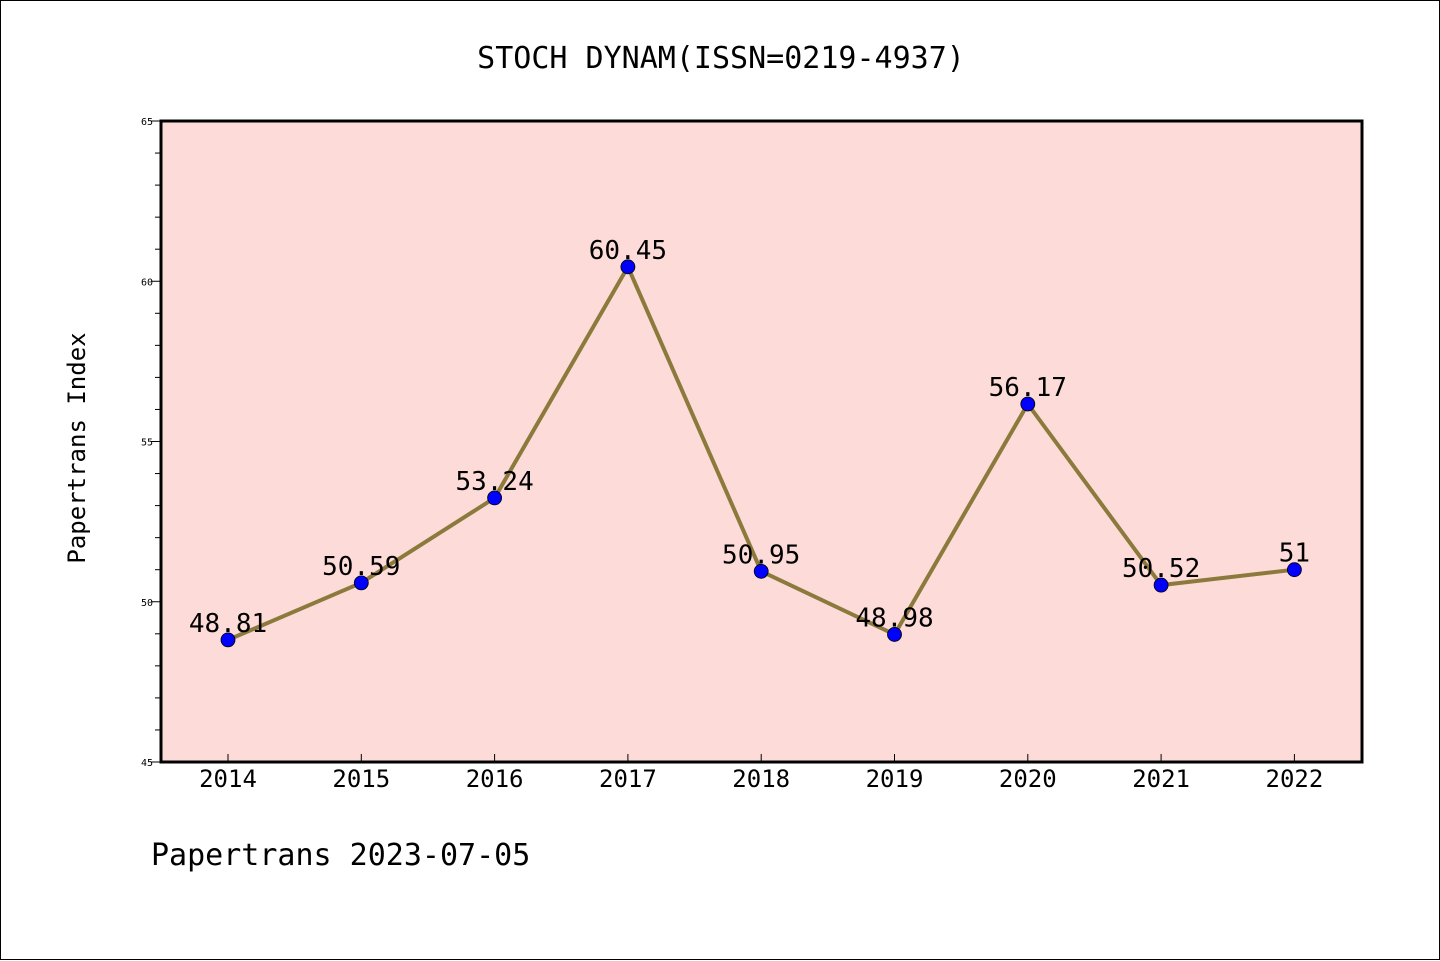 This screenshot has width=1440, height=961. What do you see at coordinates (1295, 779) in the screenshot?
I see `x-tick-label: 2022` at bounding box center [1295, 779].